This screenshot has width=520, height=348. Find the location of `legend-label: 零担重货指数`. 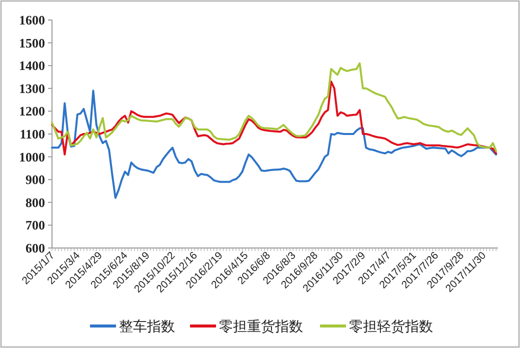

legend-label: 零担重货指数 is located at coordinates (261, 326).